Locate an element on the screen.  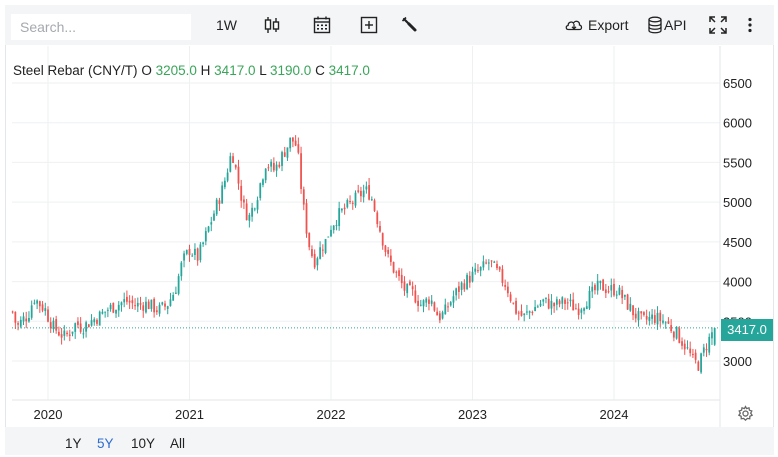
range-1y-button: 1Y is located at coordinates (73, 443).